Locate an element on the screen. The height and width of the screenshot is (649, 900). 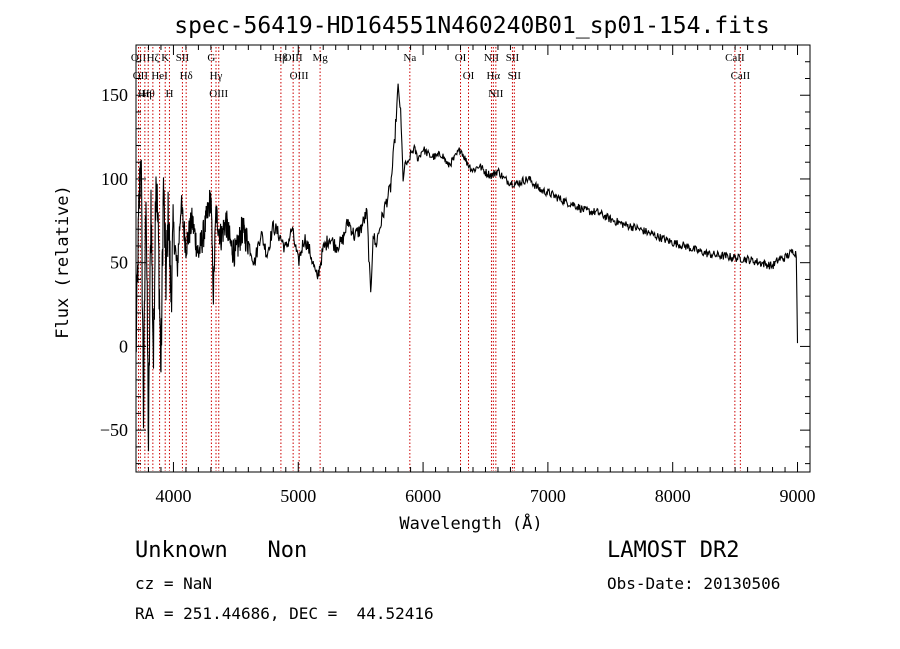
y-axis-label: Flux (relative) is located at coordinates (63, 262).